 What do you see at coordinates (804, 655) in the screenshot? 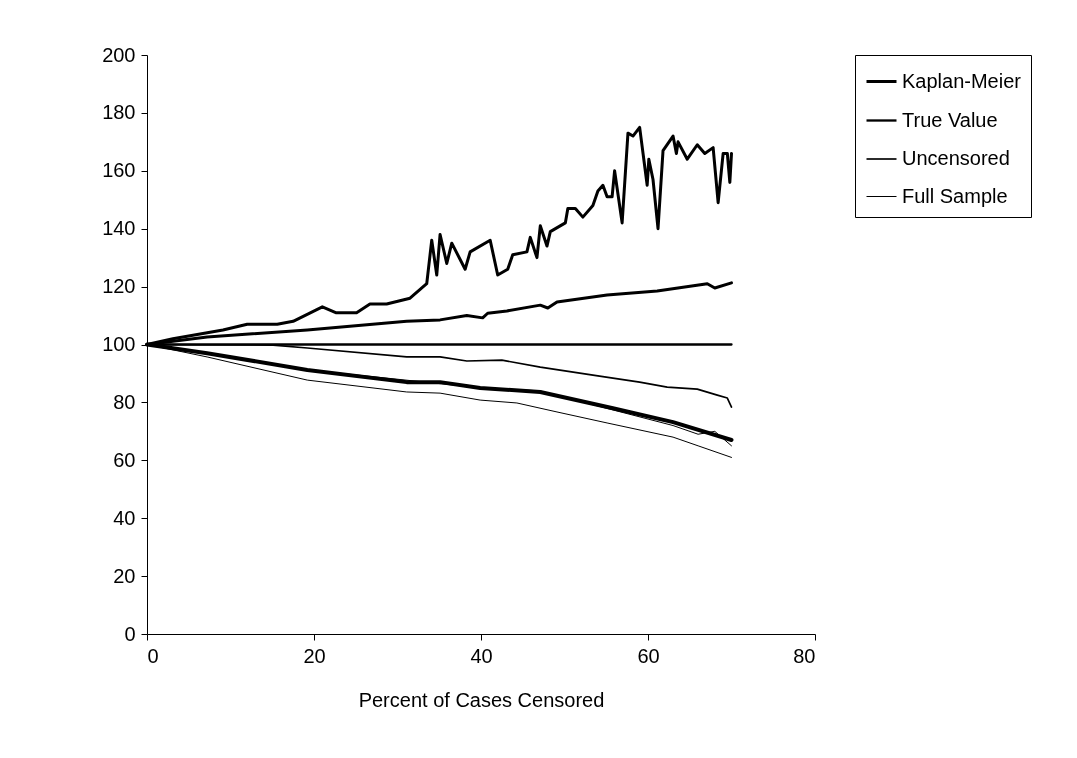
I see `x-tick-label: 80` at bounding box center [804, 655].